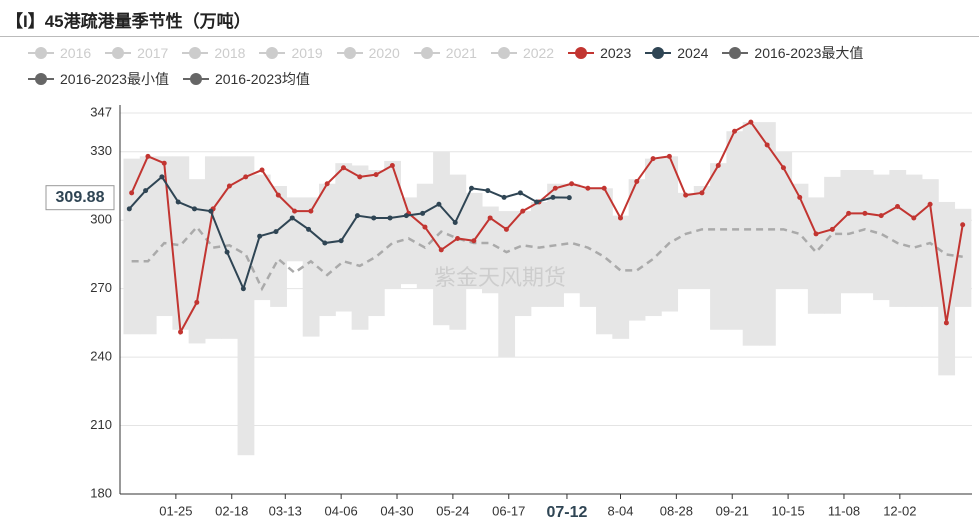 Image resolution: width=979 pixels, height=524 pixels. I want to click on legend-item: 2016, so click(59, 53).